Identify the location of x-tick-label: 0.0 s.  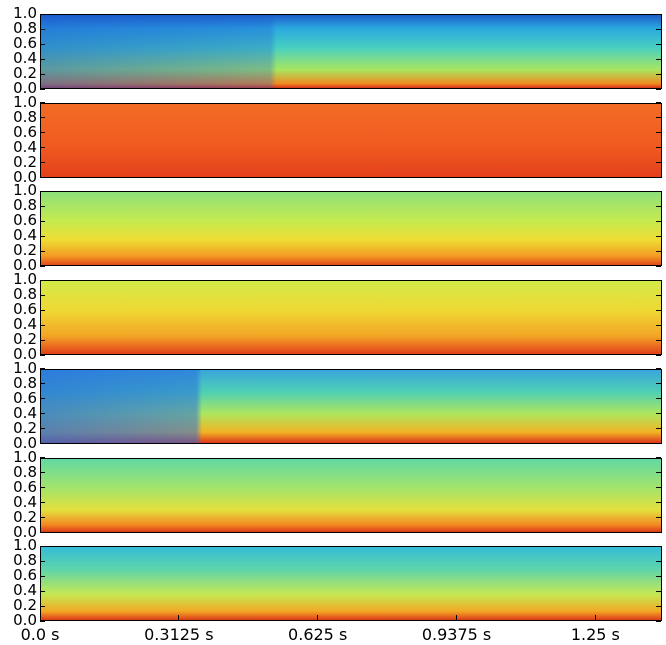
(40, 635).